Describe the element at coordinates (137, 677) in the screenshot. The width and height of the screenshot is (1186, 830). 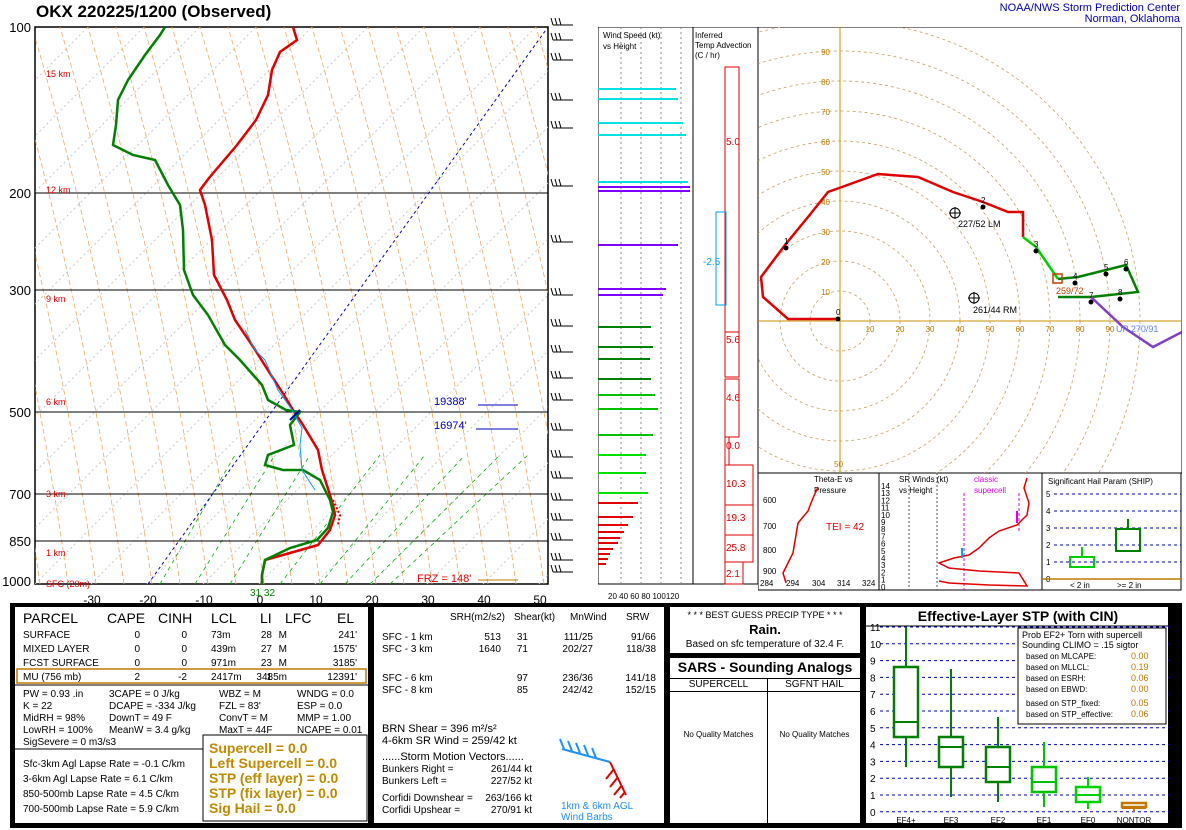
I see `parcel-cell: 2` at that location.